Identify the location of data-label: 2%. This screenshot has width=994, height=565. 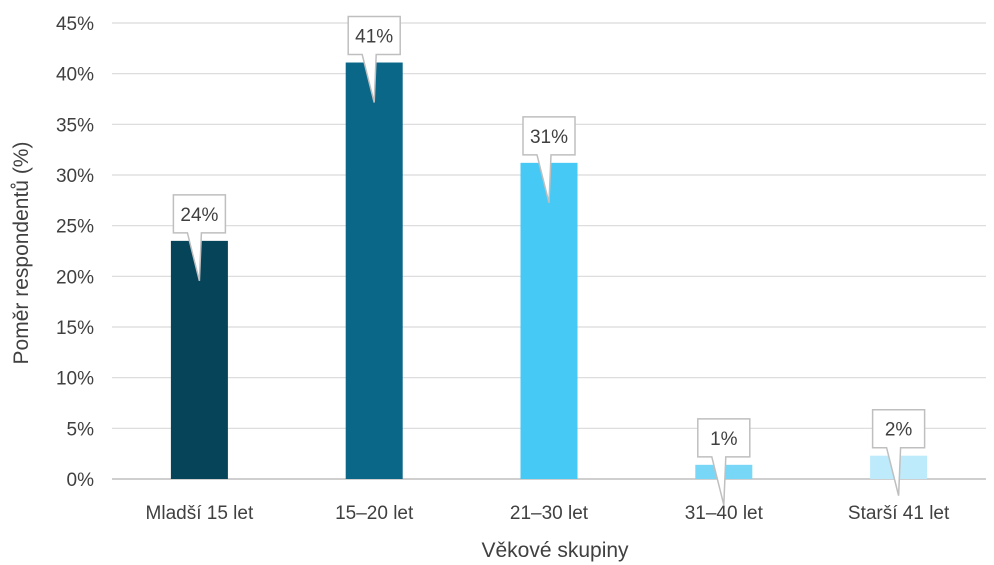
(899, 430).